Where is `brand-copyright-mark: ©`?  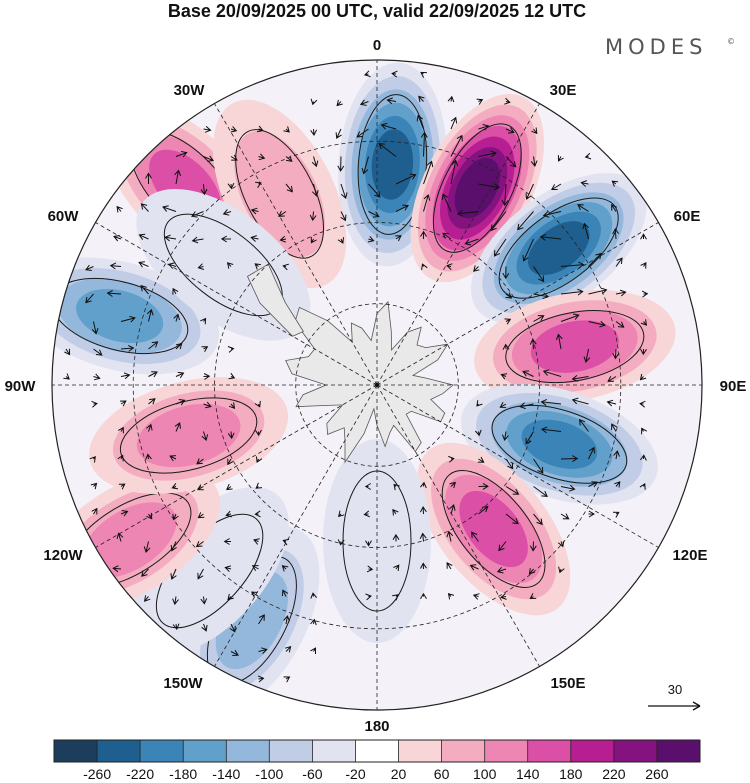
brand-copyright-mark: © is located at coordinates (731, 41).